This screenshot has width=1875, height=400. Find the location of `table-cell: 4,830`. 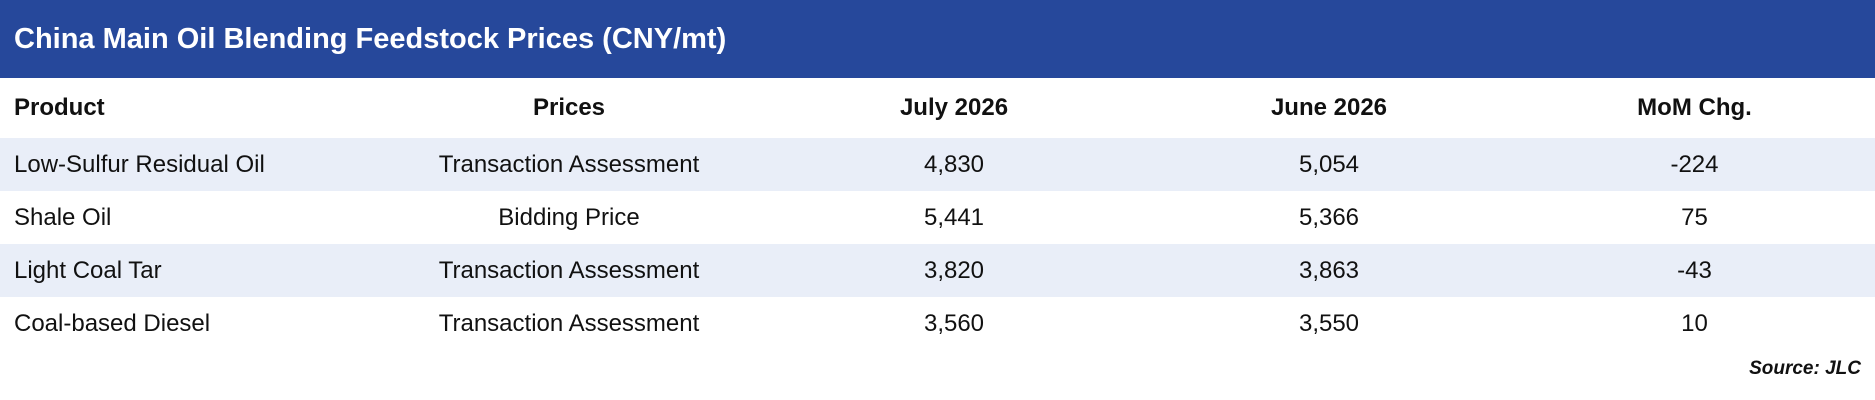

table-cell: 4,830 is located at coordinates (954, 164).